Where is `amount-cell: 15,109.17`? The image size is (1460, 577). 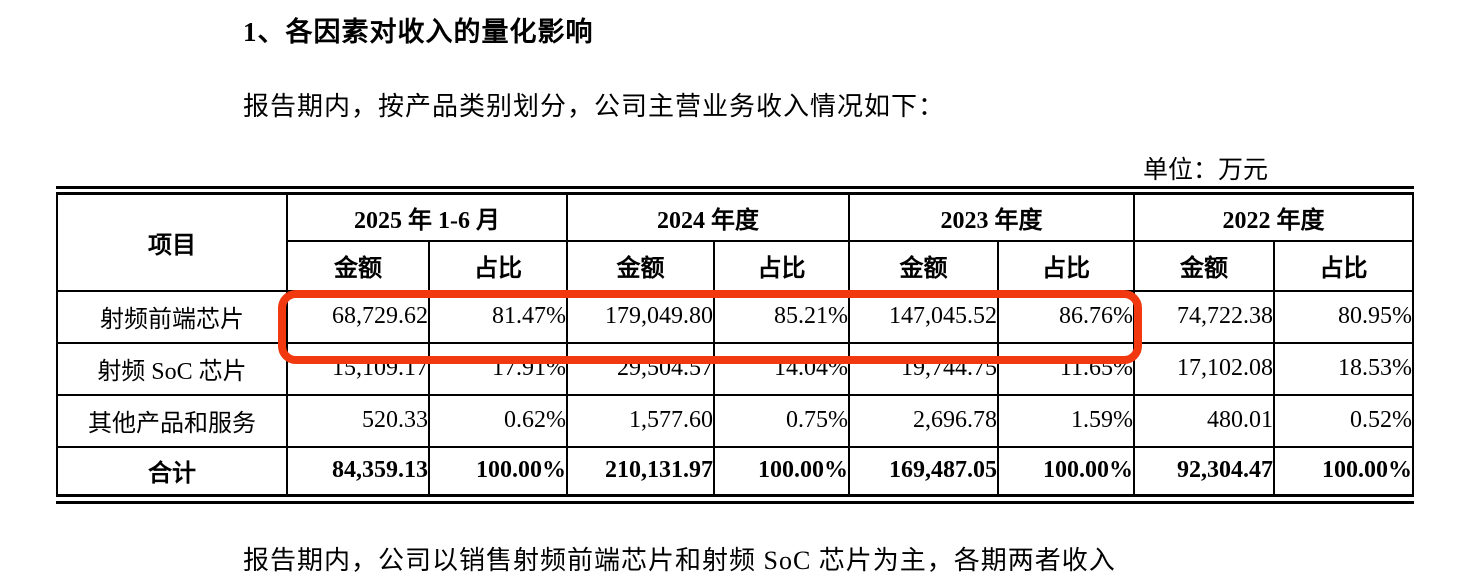 amount-cell: 15,109.17 is located at coordinates (358, 368).